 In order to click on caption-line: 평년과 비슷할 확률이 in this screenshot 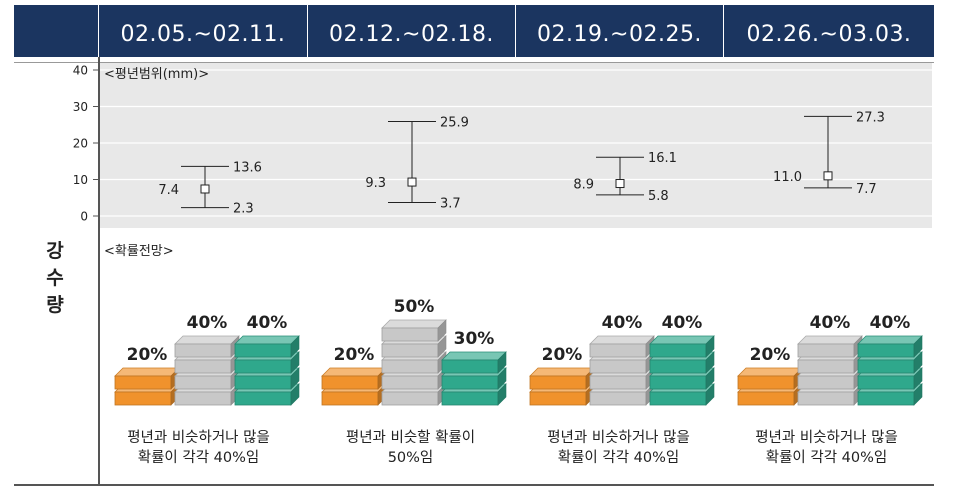, I will do `click(410, 438)`.